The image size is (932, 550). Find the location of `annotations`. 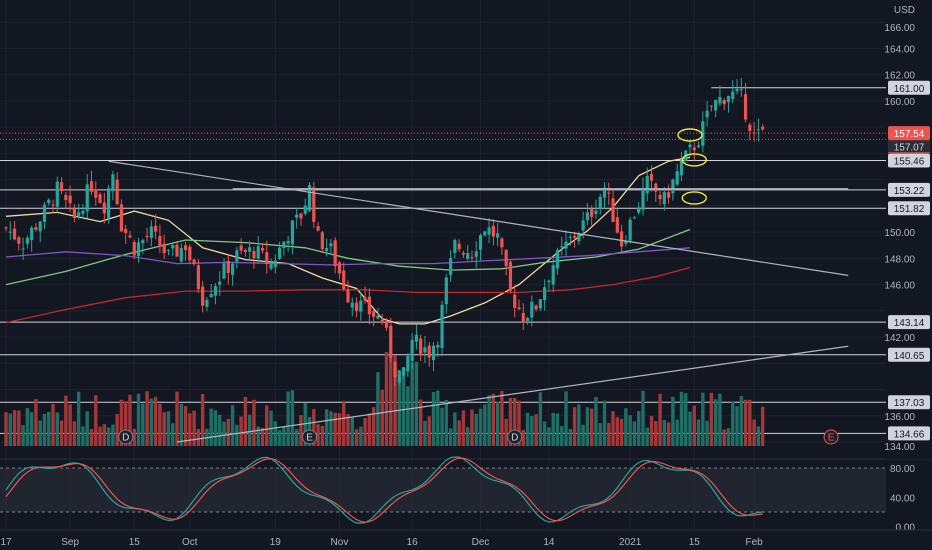

annotations is located at coordinates (692, 166).